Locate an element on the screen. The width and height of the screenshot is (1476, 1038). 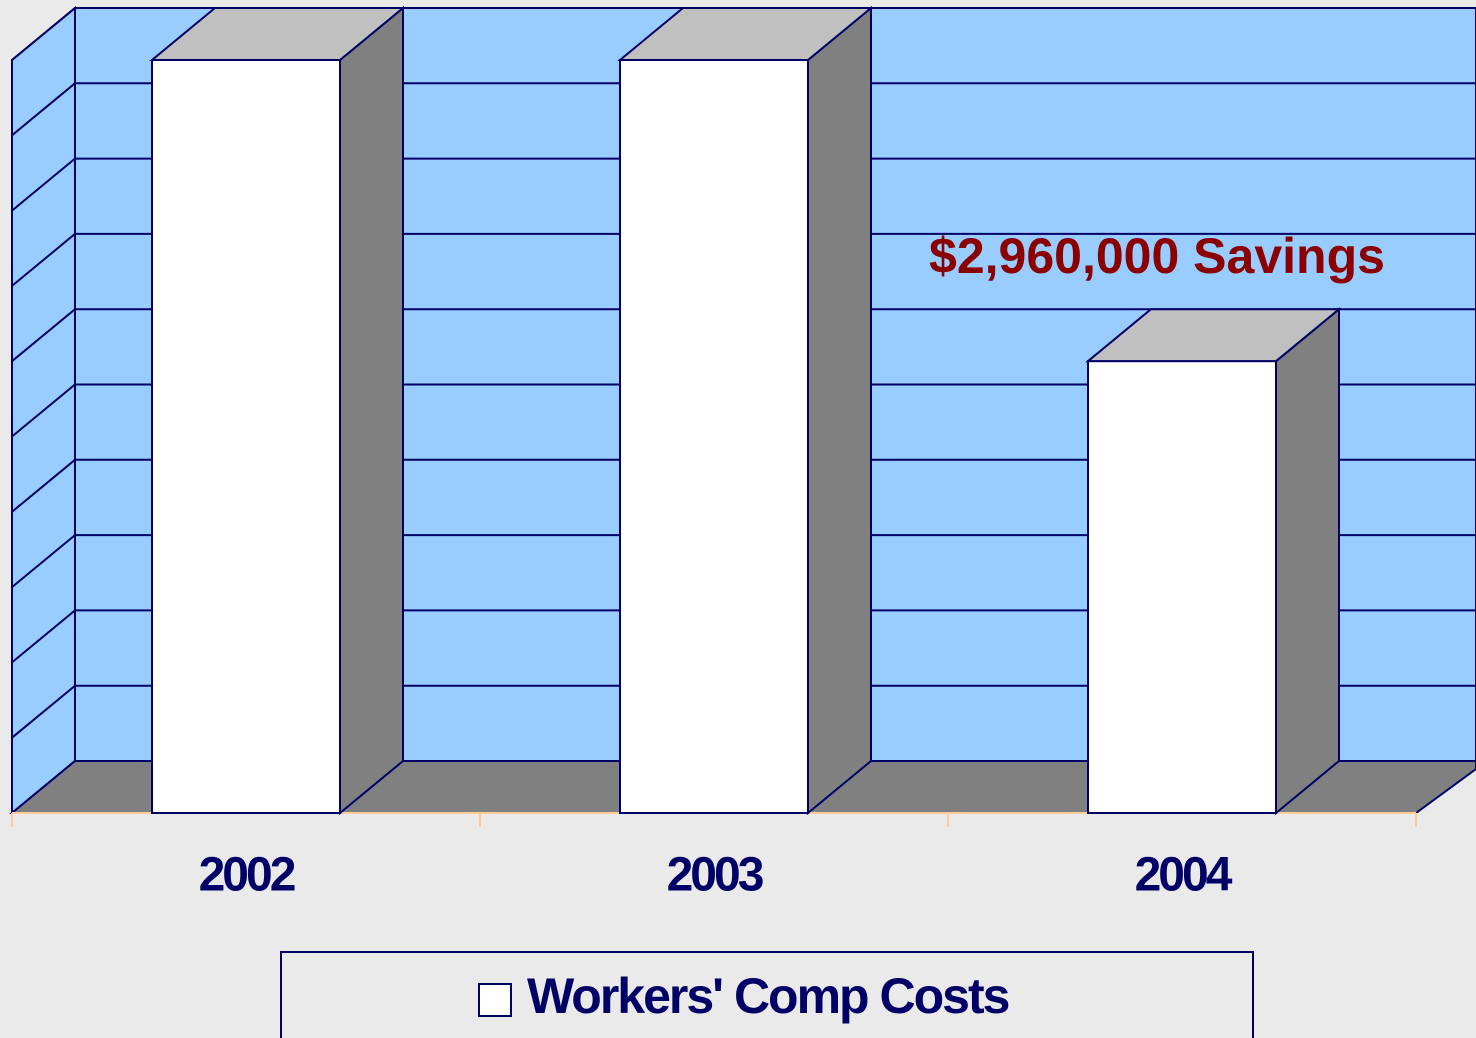
x-tick-label: 2003 is located at coordinates (715, 875).